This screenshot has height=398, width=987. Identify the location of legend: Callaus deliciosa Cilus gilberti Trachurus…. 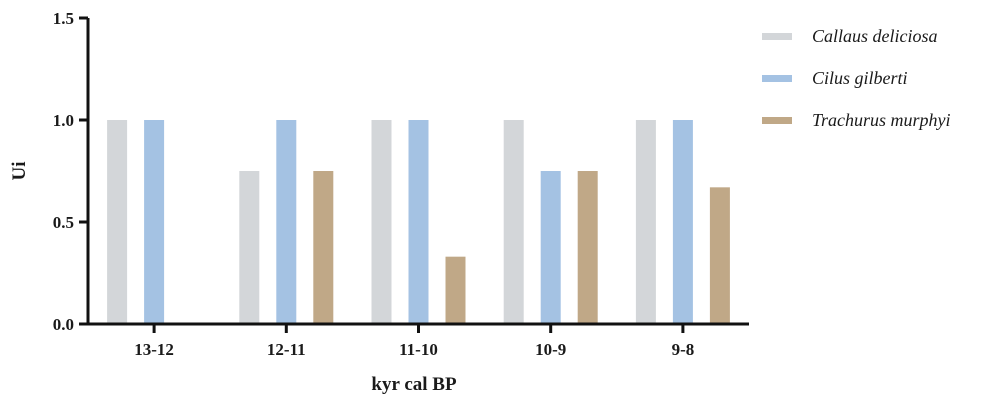
(856, 78).